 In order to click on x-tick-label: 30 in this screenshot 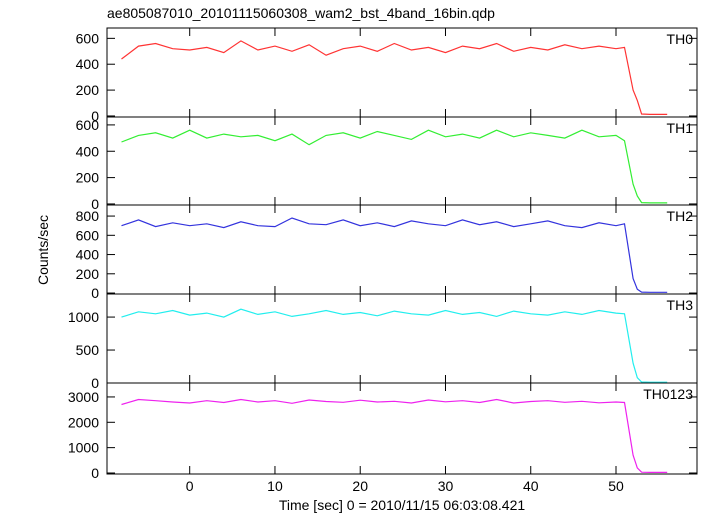, I will do `click(446, 486)`.